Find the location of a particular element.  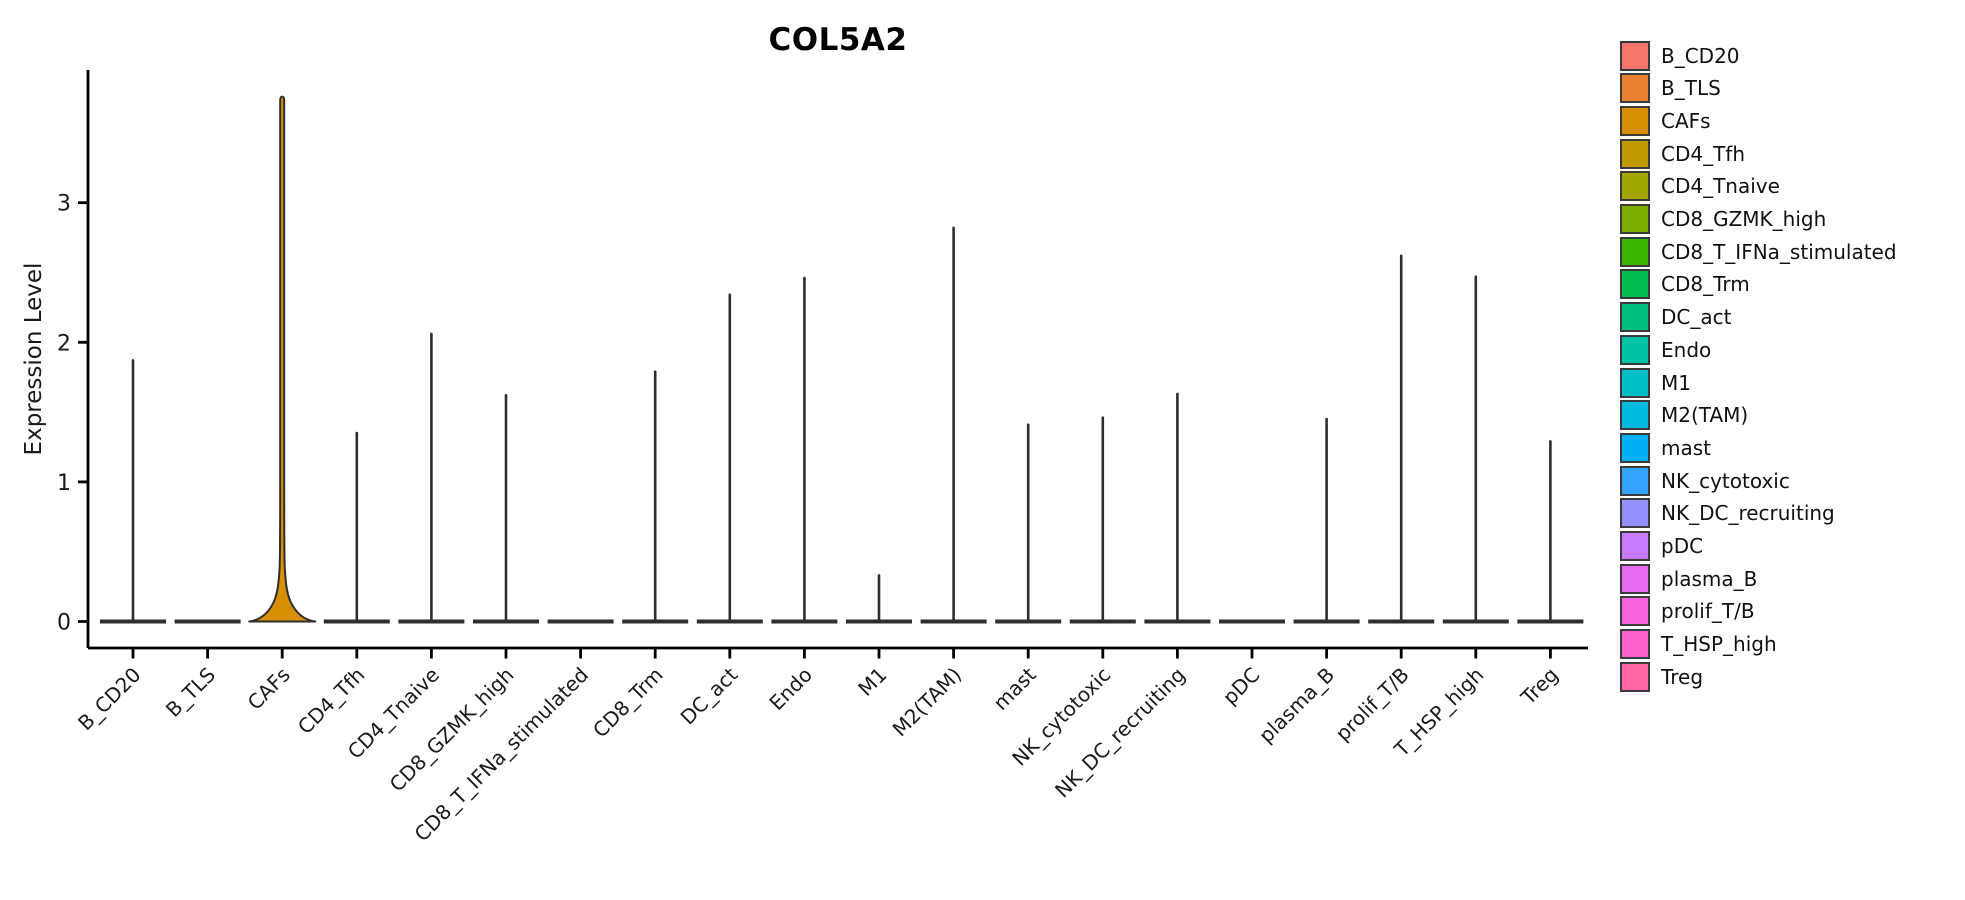

legend-item-pDC: pDC is located at coordinates (1661, 546).